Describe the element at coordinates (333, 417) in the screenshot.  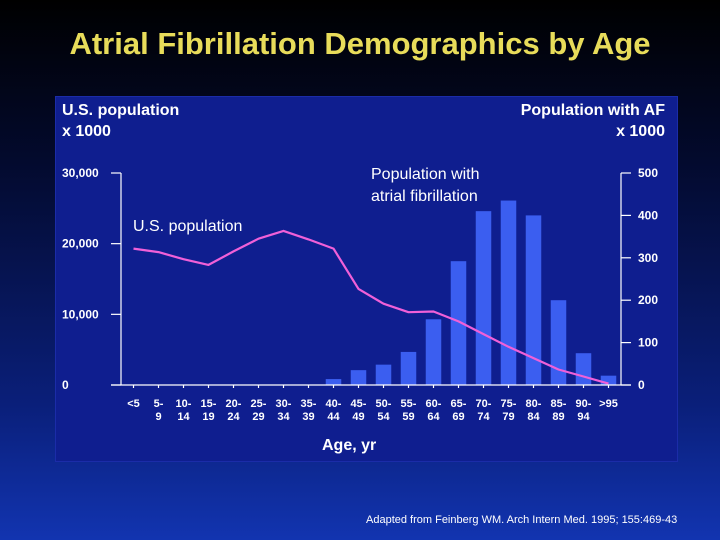
I see `x-tick-label-line2: 44` at that location.